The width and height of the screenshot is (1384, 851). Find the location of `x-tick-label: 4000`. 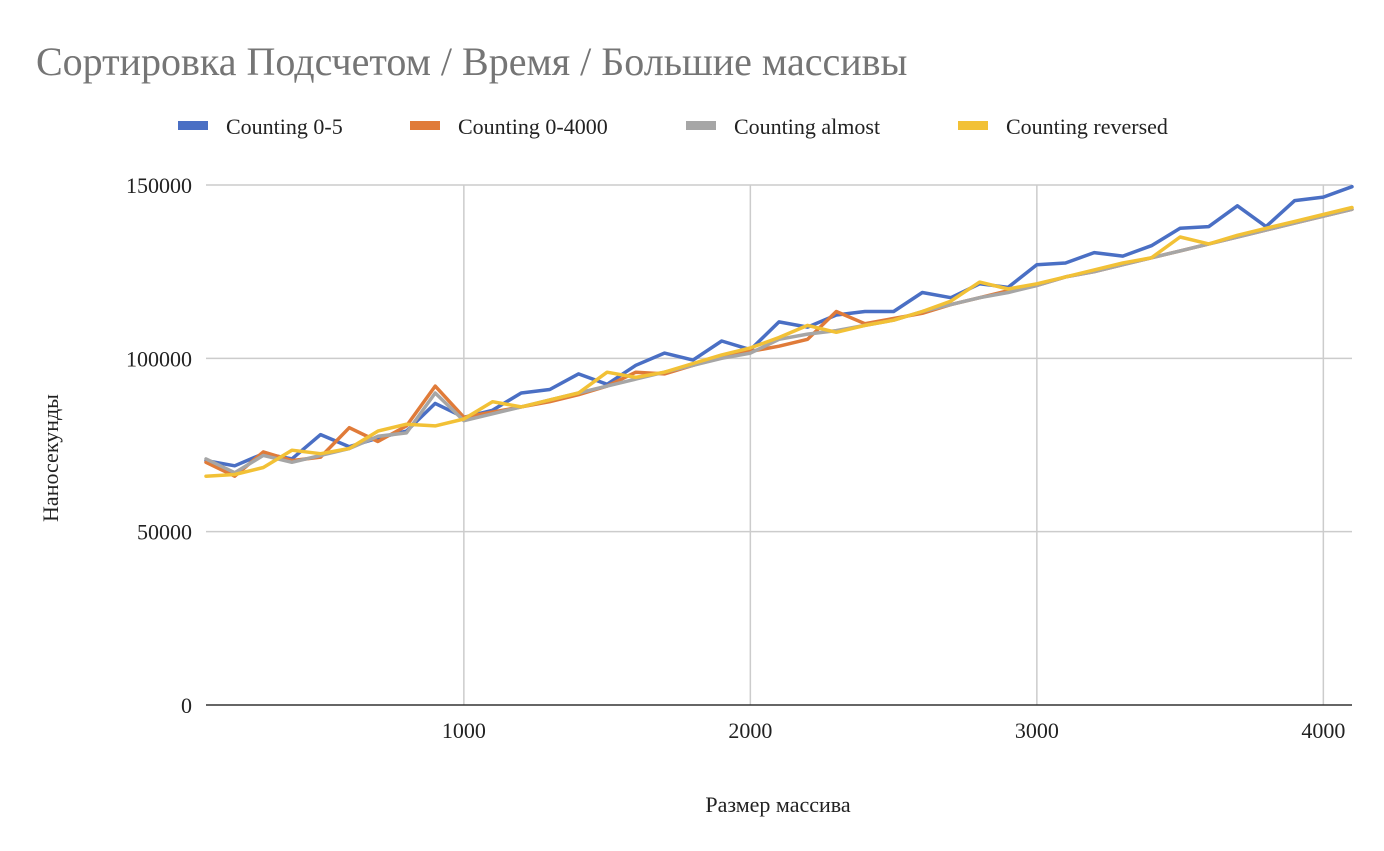

x-tick-label: 4000 is located at coordinates (1323, 730).